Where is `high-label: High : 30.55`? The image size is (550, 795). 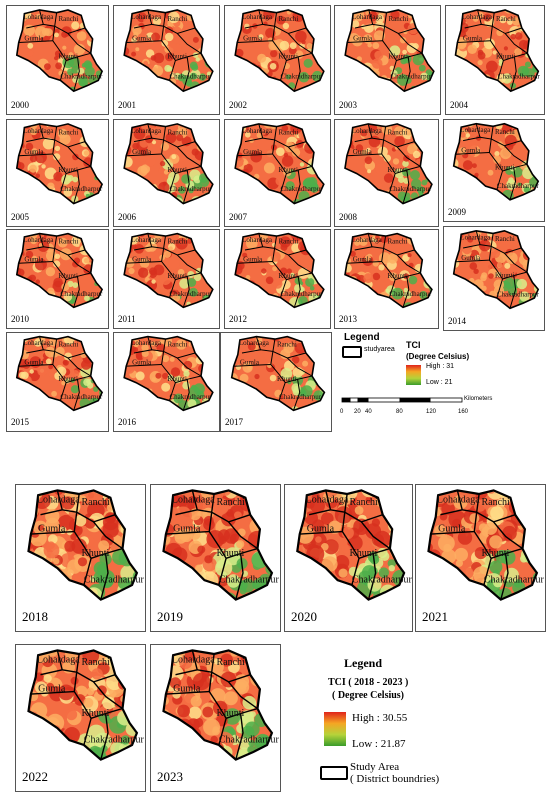 high-label: High : 30.55 is located at coordinates (380, 718).